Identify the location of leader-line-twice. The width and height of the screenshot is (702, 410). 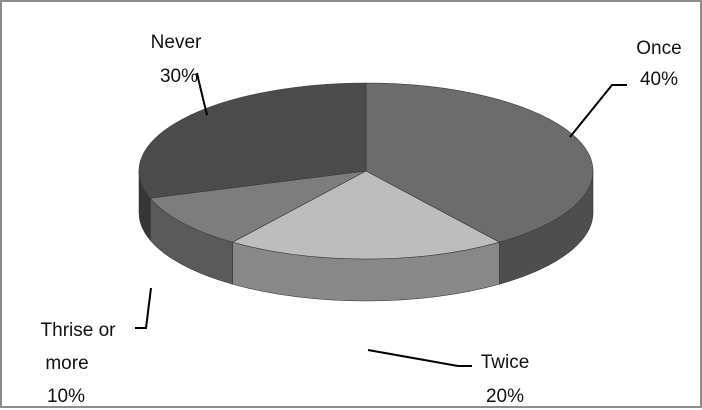
(419, 358).